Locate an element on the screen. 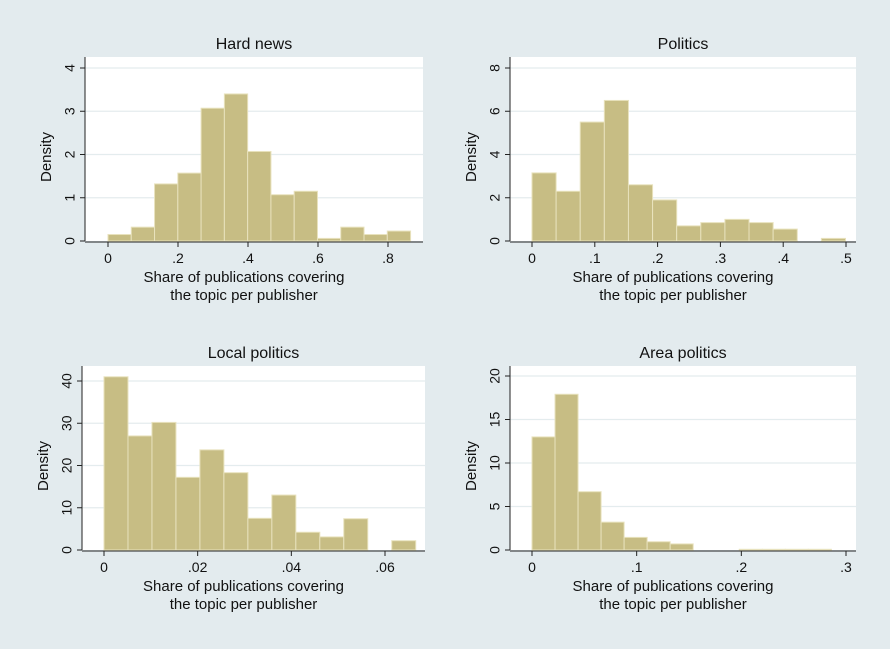  y-tick-label: 8 is located at coordinates (495, 68).